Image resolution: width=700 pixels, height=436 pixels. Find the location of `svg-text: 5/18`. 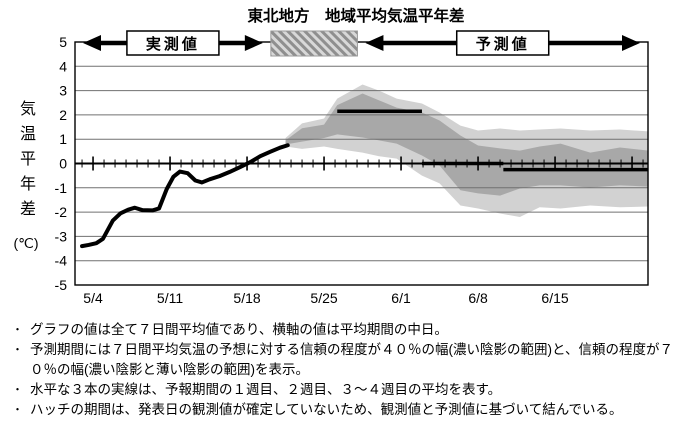

svg-text: 5/18 is located at coordinates (246, 298).